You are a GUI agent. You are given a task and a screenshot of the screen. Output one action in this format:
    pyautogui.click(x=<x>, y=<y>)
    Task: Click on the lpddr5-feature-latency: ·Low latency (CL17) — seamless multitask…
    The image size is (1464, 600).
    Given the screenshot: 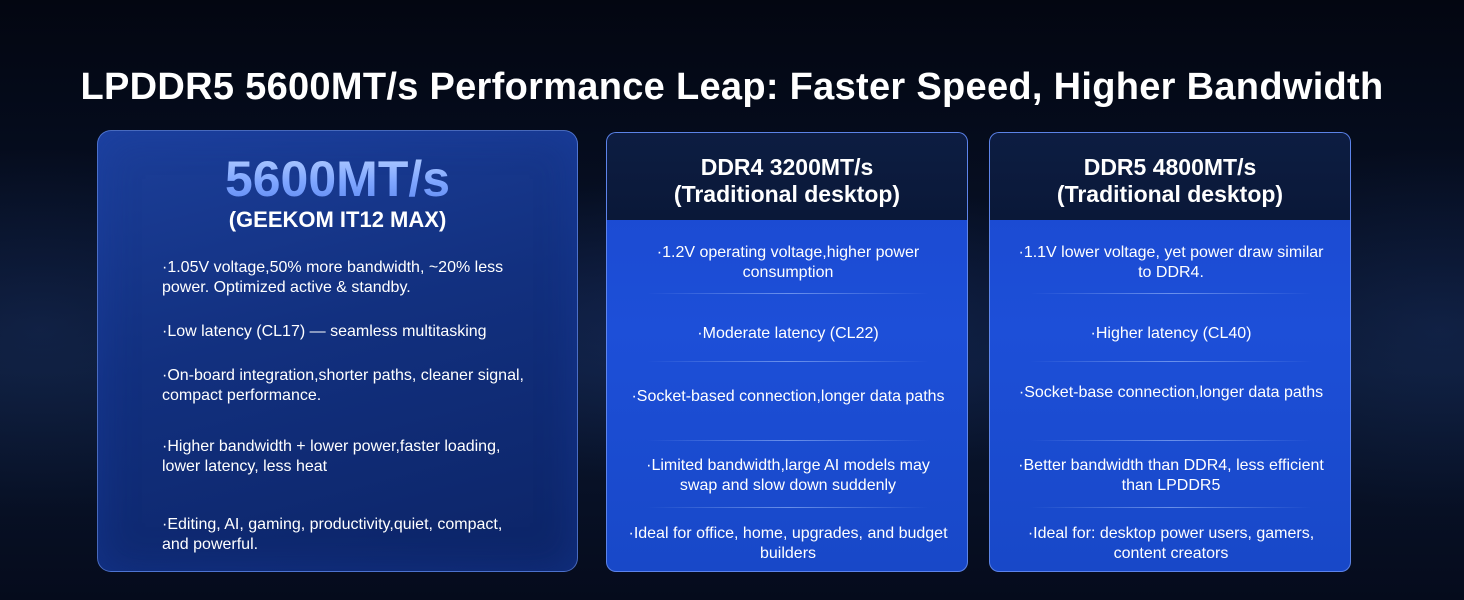 What is the action you would take?
    pyautogui.click(x=324, y=331)
    